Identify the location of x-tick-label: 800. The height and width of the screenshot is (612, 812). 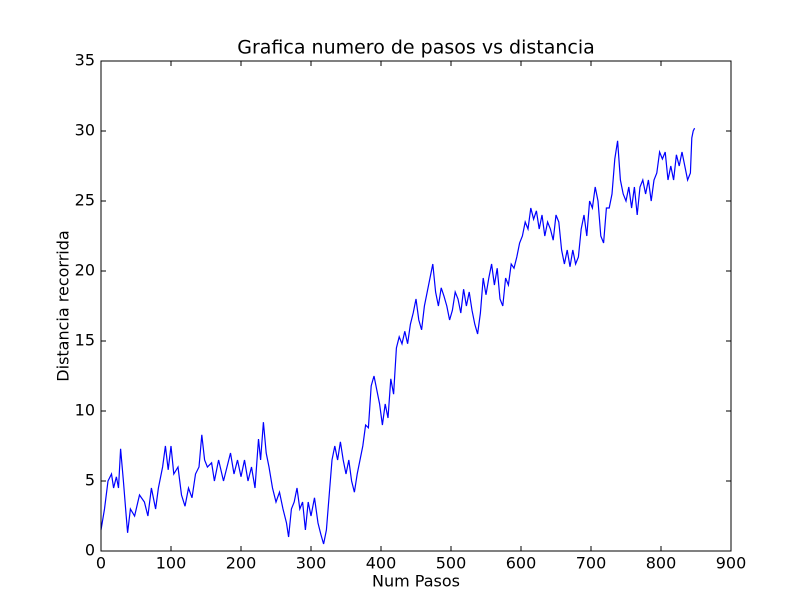
(661, 563).